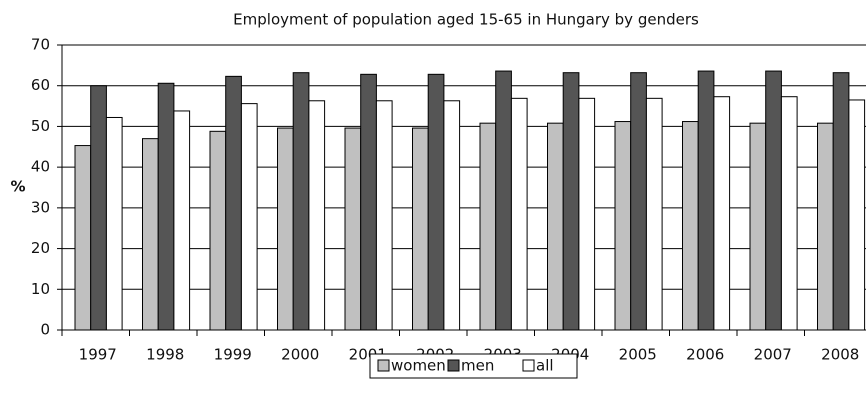 This screenshot has height=412, width=866. I want to click on legend: women men all, so click(473, 366).